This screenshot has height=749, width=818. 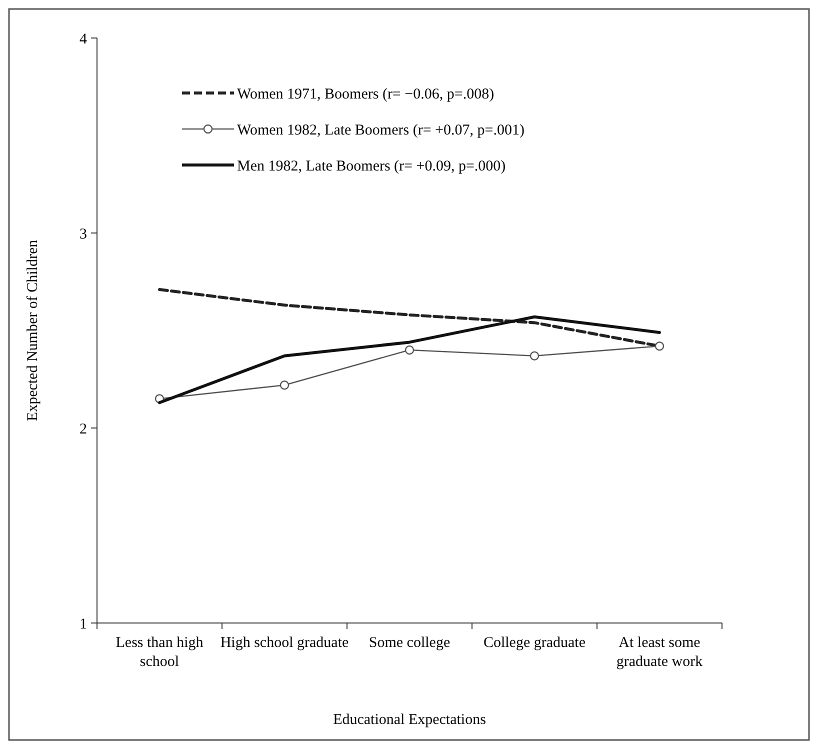 I want to click on x-tick-label: College graduate, so click(x=534, y=643).